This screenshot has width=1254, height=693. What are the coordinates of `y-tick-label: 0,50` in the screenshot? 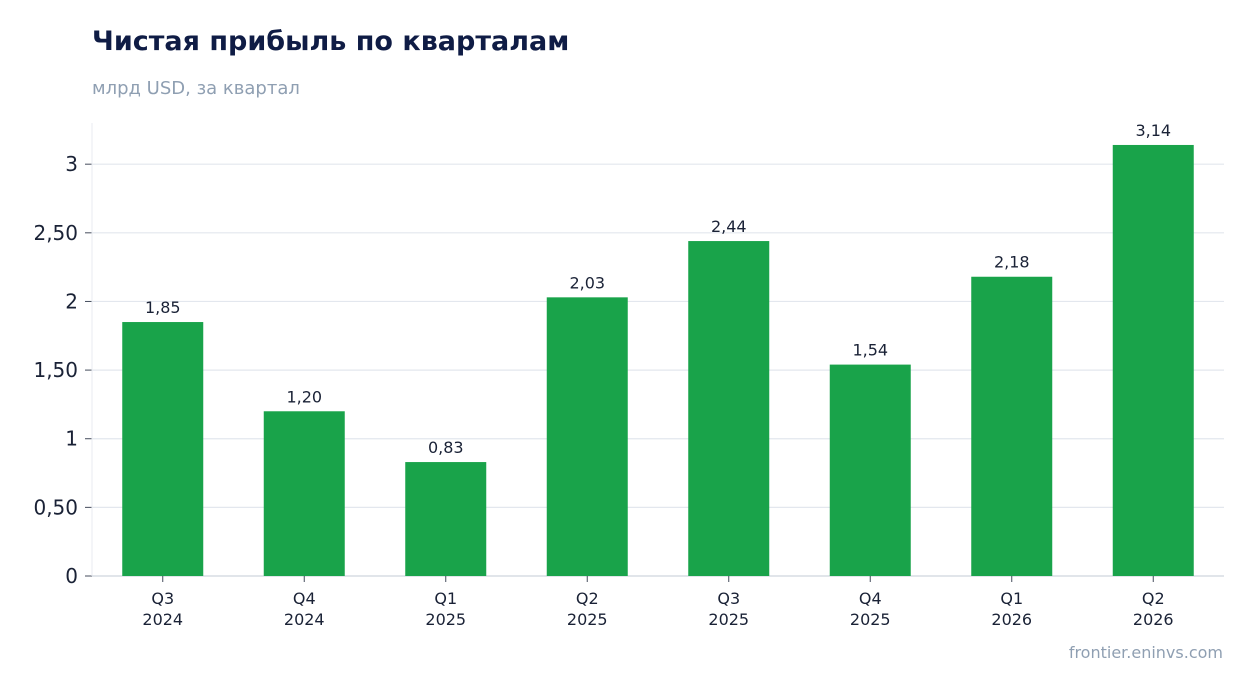 It's located at (55, 507).